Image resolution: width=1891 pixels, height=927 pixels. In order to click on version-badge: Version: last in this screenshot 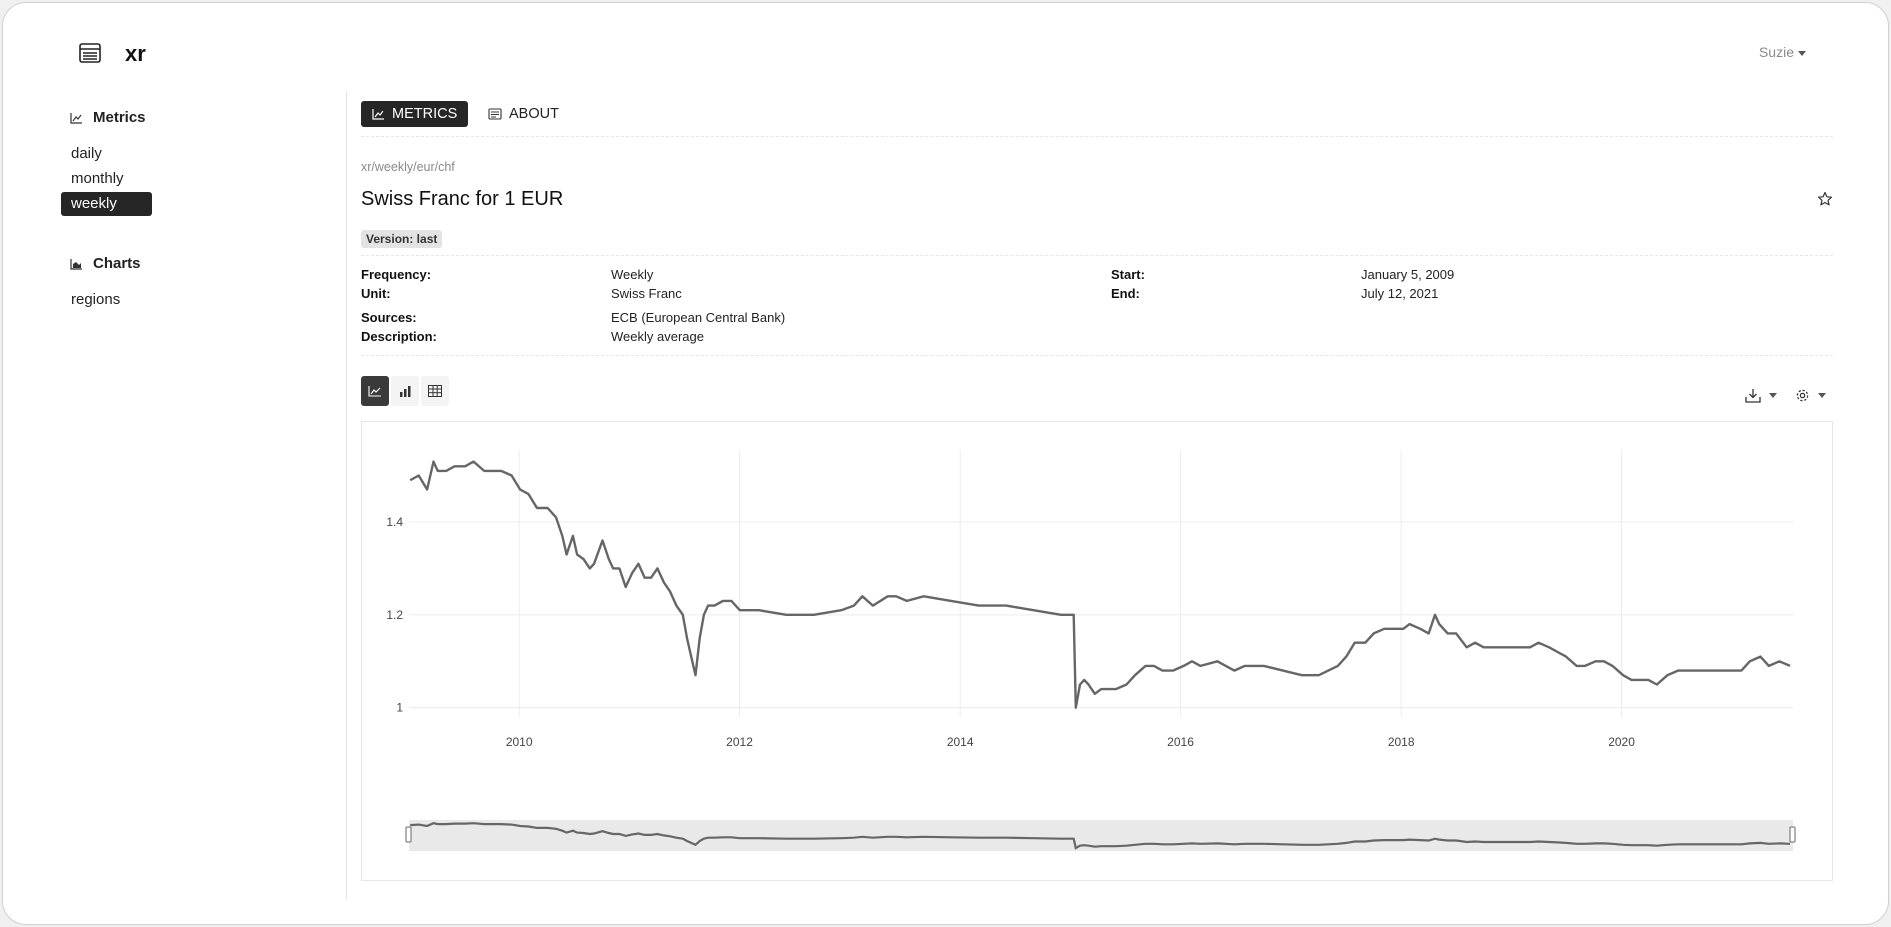, I will do `click(402, 239)`.